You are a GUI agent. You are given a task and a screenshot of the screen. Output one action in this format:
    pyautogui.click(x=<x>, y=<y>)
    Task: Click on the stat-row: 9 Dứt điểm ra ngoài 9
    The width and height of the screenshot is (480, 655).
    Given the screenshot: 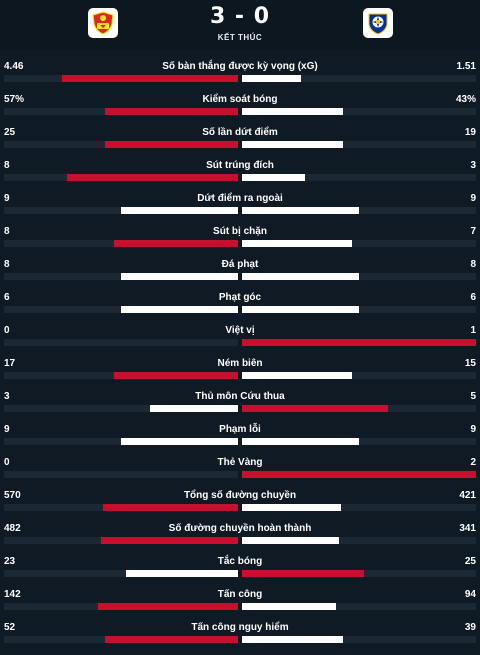 What is the action you would take?
    pyautogui.click(x=240, y=203)
    